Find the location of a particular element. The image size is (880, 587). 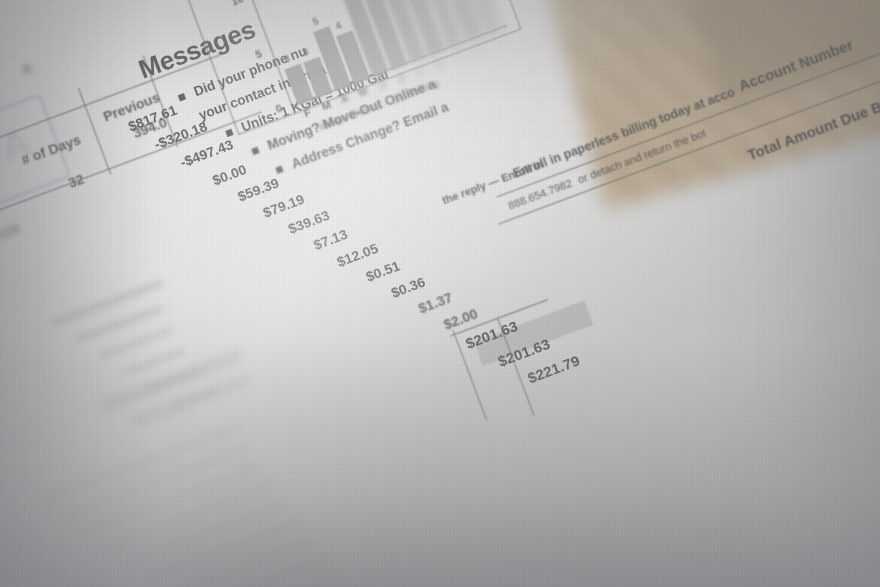

chart-xtick: D is located at coordinates (494, 43).